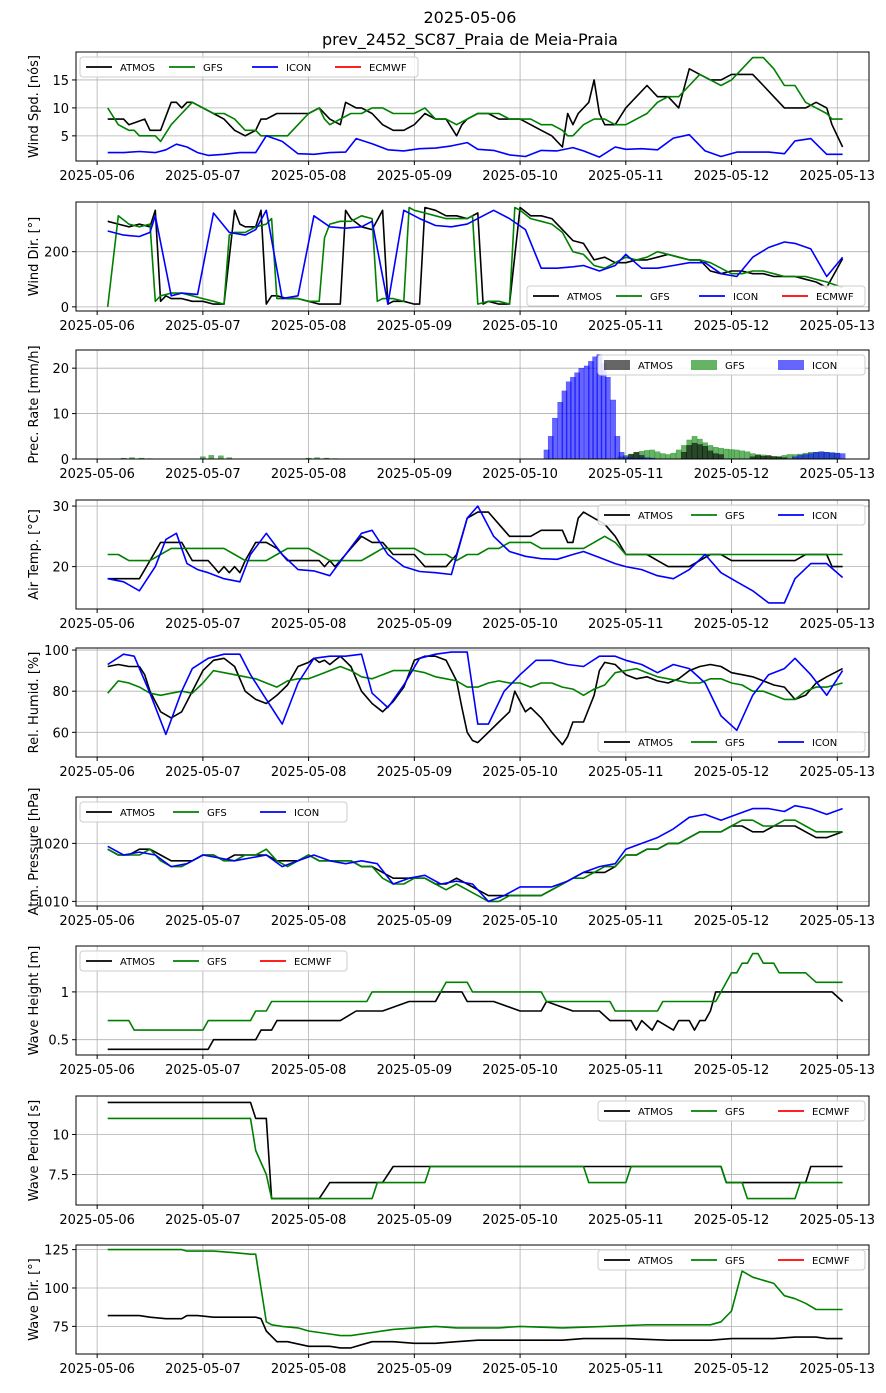 The height and width of the screenshot is (1393, 886). What do you see at coordinates (34, 554) in the screenshot?
I see `y-axis-label: Air Temp. [°C]` at bounding box center [34, 554].